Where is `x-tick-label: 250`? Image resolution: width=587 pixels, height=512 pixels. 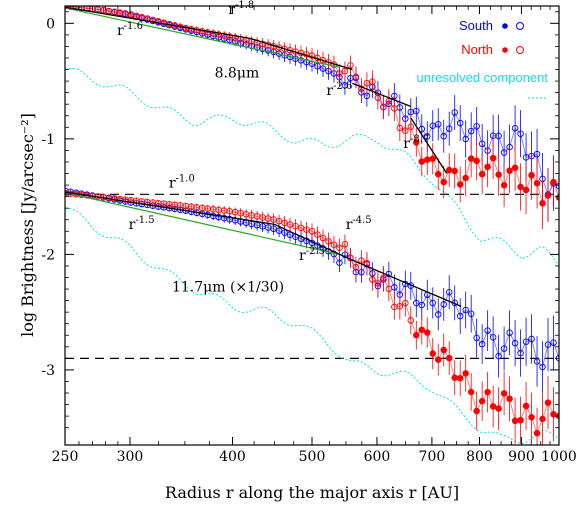
x-tick-label: 250 is located at coordinates (65, 457).